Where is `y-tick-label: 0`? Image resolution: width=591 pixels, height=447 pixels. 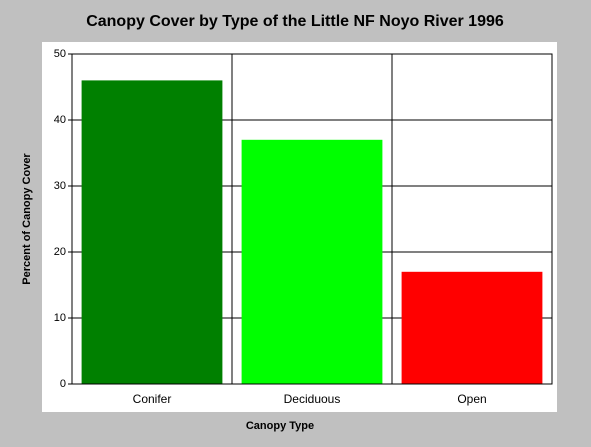 y-tick-label: 0 is located at coordinates (63, 384).